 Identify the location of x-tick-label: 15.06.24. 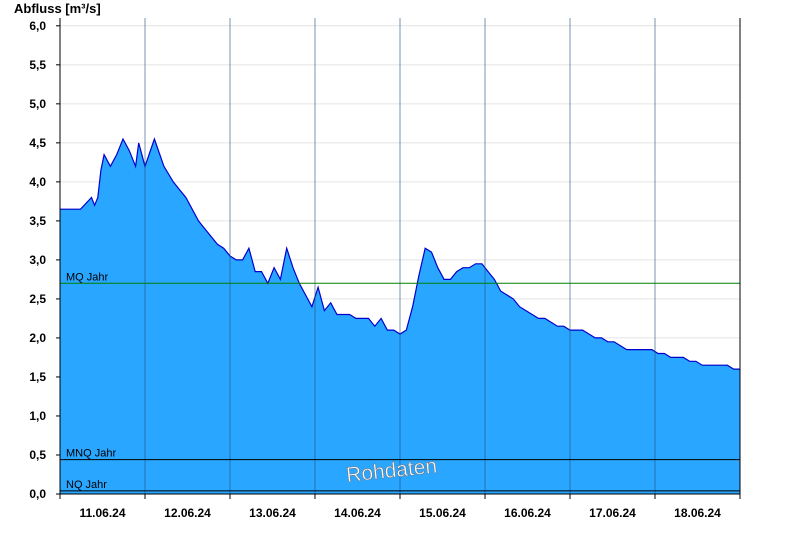
(442, 513).